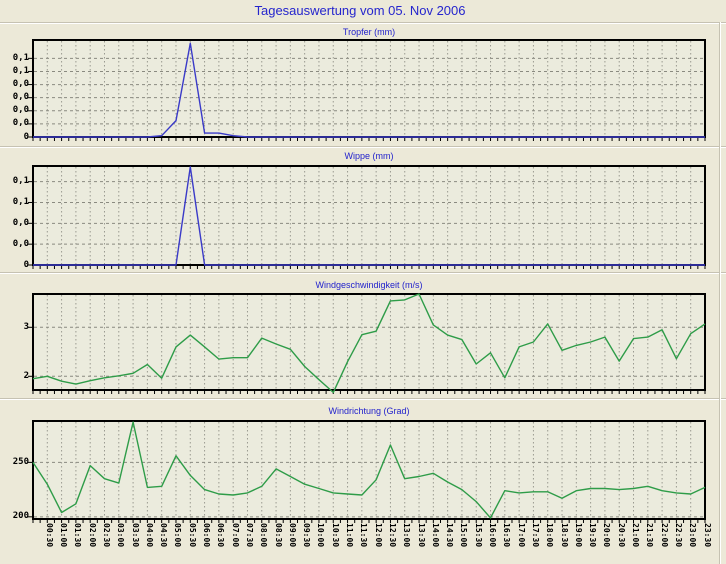 The image size is (726, 564). What do you see at coordinates (121, 535) in the screenshot?
I see `x-tick-label: 03:00` at bounding box center [121, 535].